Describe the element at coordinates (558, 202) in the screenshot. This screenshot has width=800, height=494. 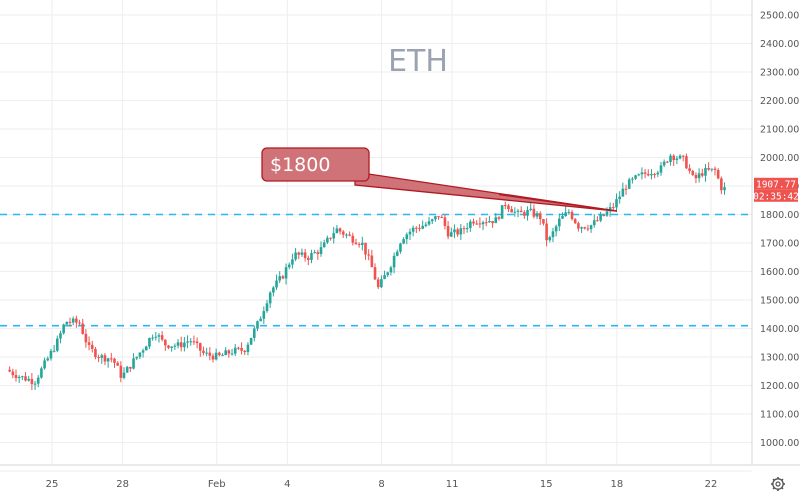
I see `trendline` at that location.